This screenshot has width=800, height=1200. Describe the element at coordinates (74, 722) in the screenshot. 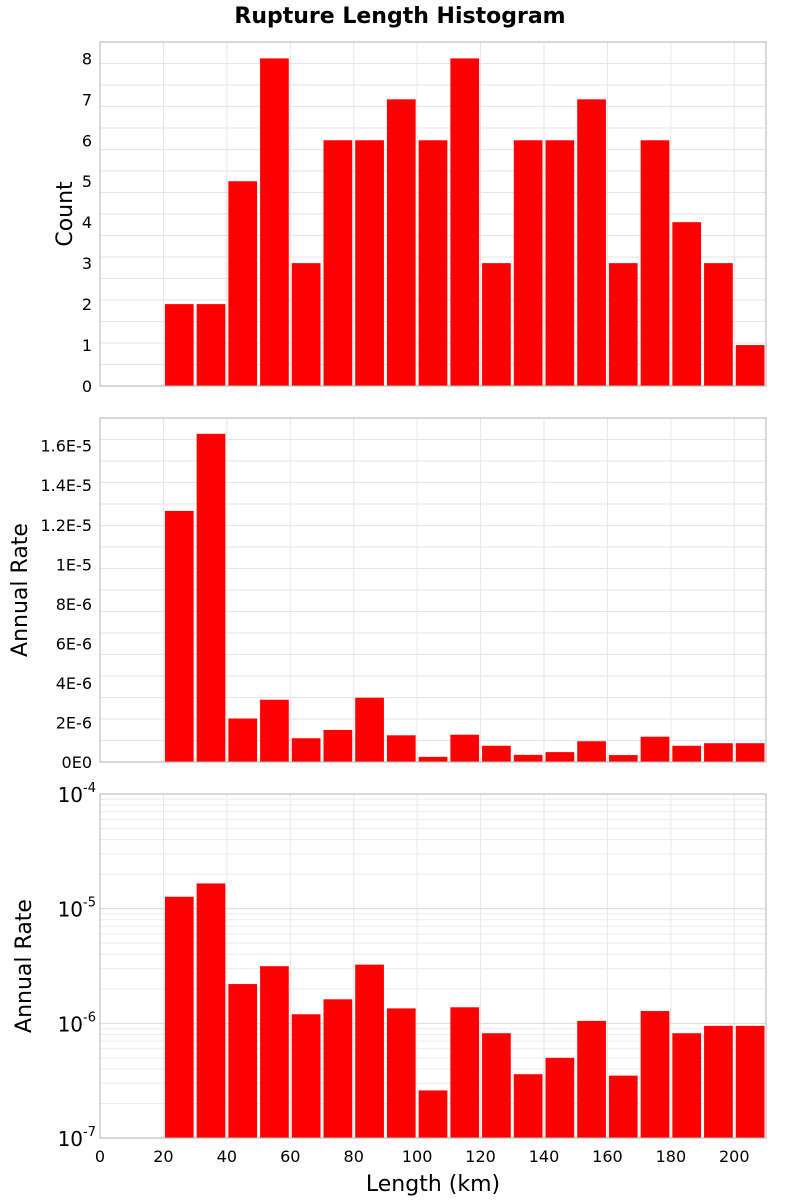

I see `y-tick-label: 2E-6` at that location.